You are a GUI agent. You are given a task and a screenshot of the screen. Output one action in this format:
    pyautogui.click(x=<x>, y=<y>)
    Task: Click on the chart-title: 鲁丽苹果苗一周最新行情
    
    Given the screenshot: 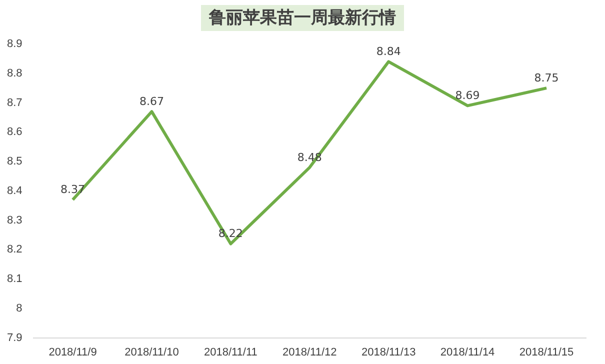 What is the action you would take?
    pyautogui.click(x=302, y=18)
    